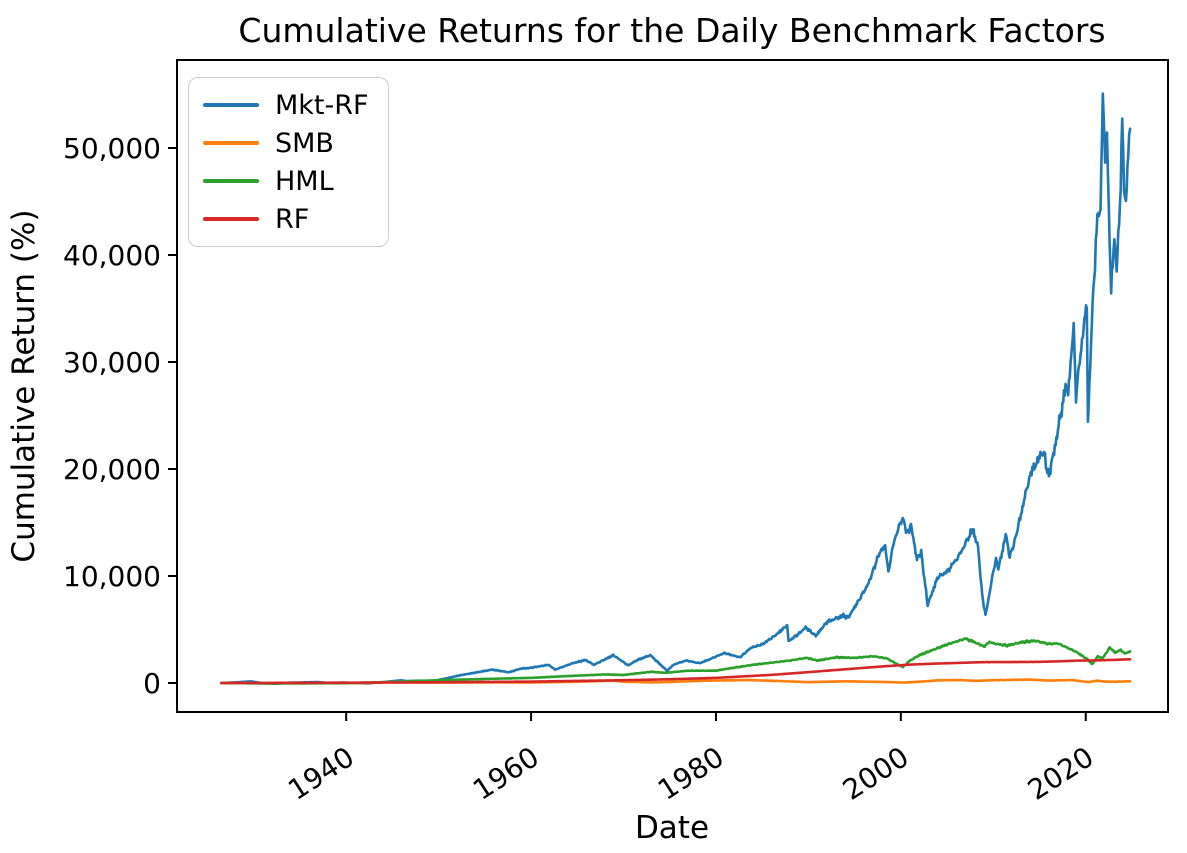  I want to click on y-axis-label: Cumulative Return (%), so click(24, 385).